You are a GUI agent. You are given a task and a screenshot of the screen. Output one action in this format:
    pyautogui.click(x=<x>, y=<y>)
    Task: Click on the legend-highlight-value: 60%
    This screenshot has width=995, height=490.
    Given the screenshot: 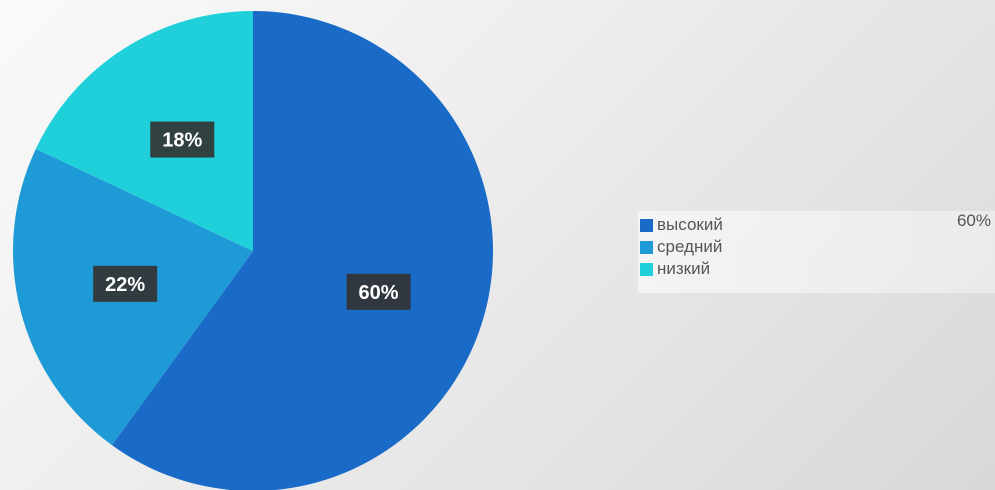 What is the action you would take?
    pyautogui.click(x=973, y=220)
    